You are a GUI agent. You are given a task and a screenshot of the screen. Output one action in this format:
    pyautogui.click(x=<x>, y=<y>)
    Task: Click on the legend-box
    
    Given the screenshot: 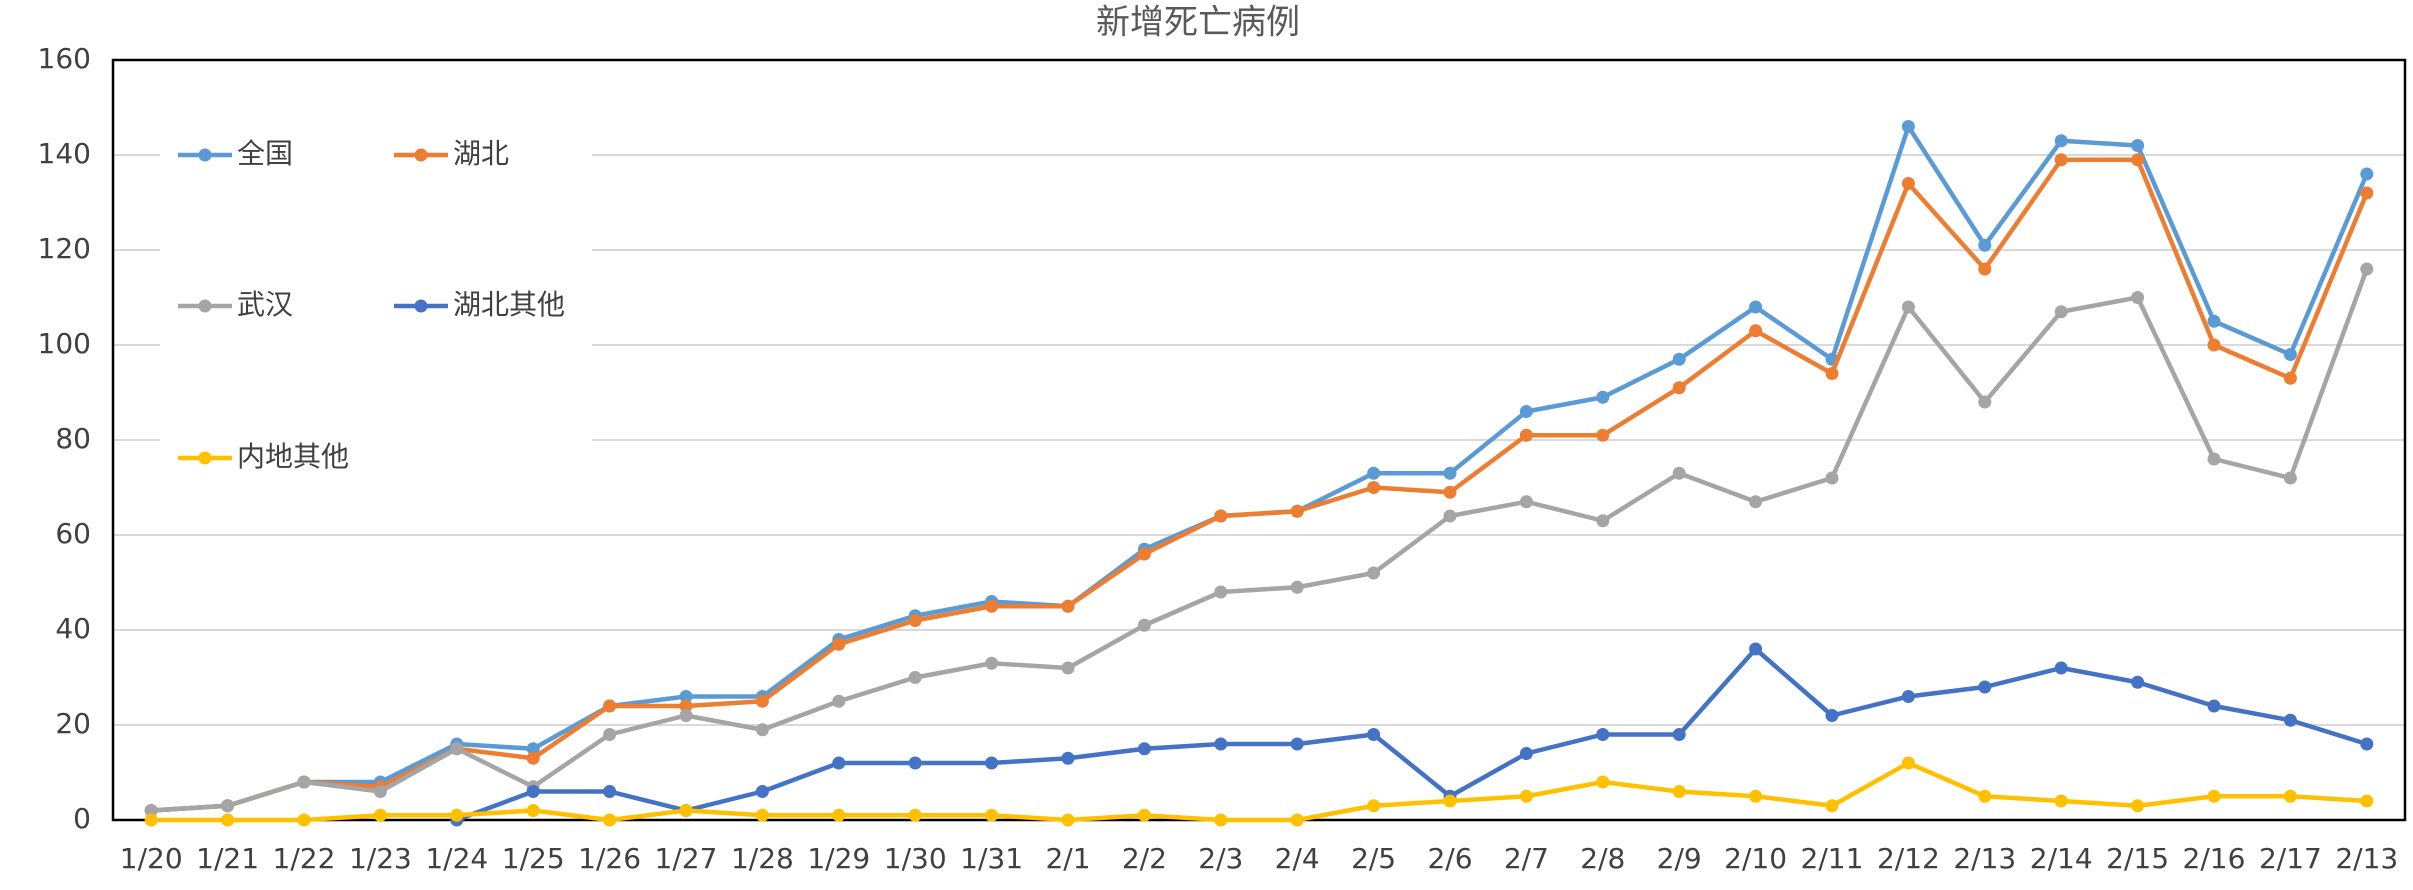 What is the action you would take?
    pyautogui.click(x=376, y=320)
    